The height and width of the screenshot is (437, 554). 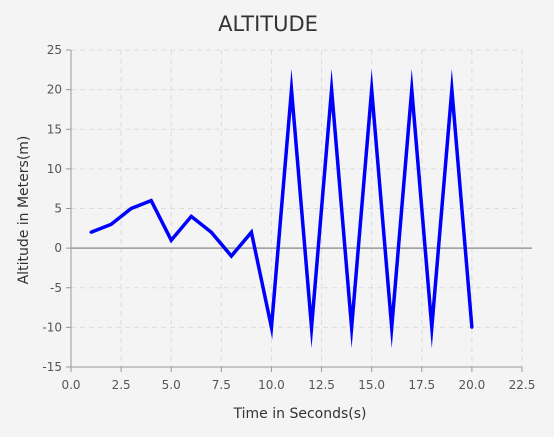 What do you see at coordinates (54, 90) in the screenshot?
I see `y-tick-label: 20` at bounding box center [54, 90].